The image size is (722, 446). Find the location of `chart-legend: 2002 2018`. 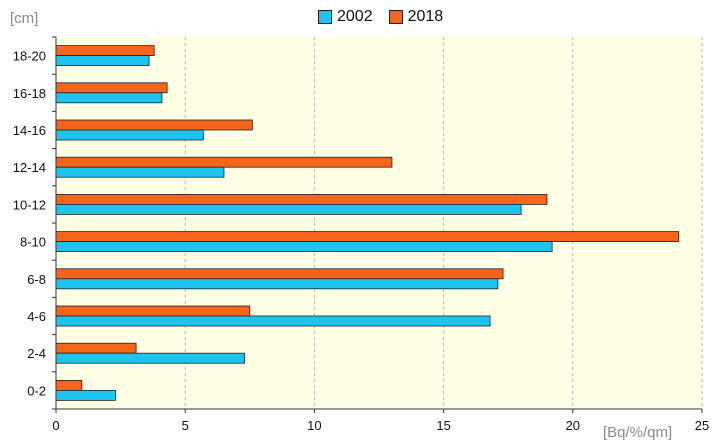

chart-legend: 2002 2018 is located at coordinates (388, 17).